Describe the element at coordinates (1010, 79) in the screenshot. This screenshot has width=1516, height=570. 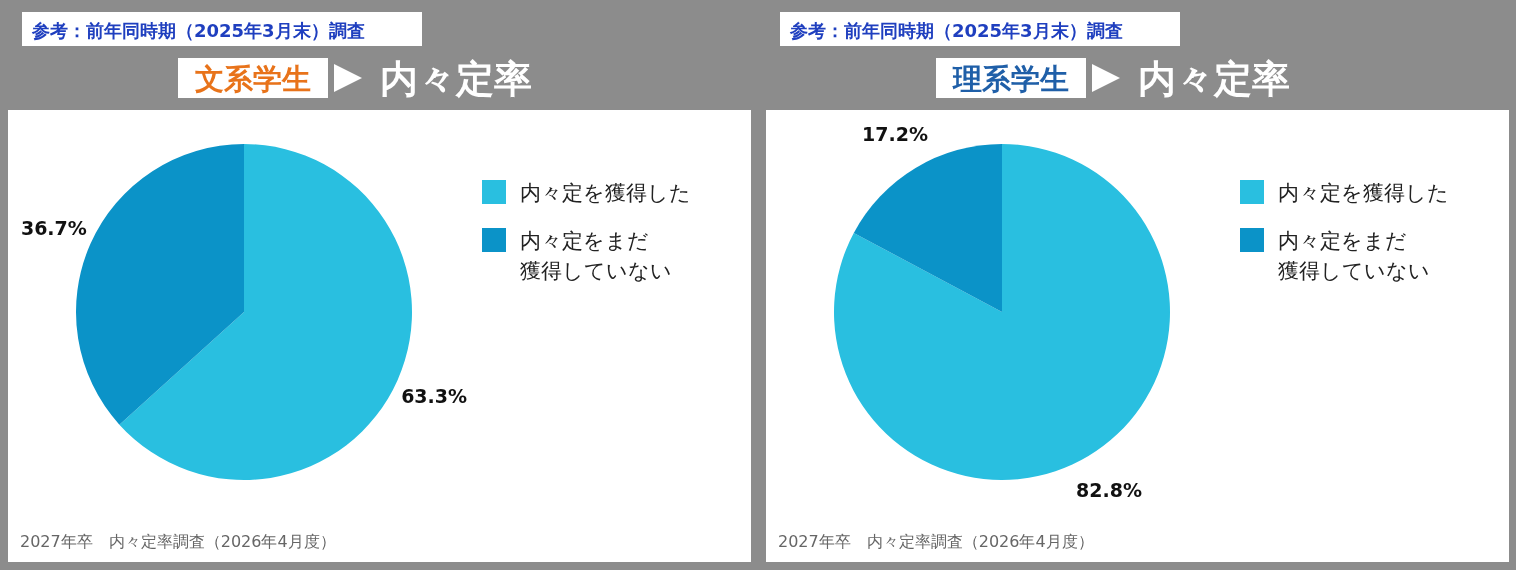
I see `chart-title: 理系学生` at that location.